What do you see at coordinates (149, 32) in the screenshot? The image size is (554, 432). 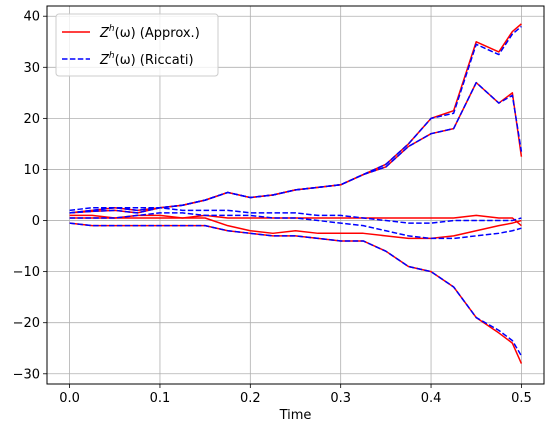 I see `legend-label: Zh(ω) (Approx.)` at bounding box center [149, 32].